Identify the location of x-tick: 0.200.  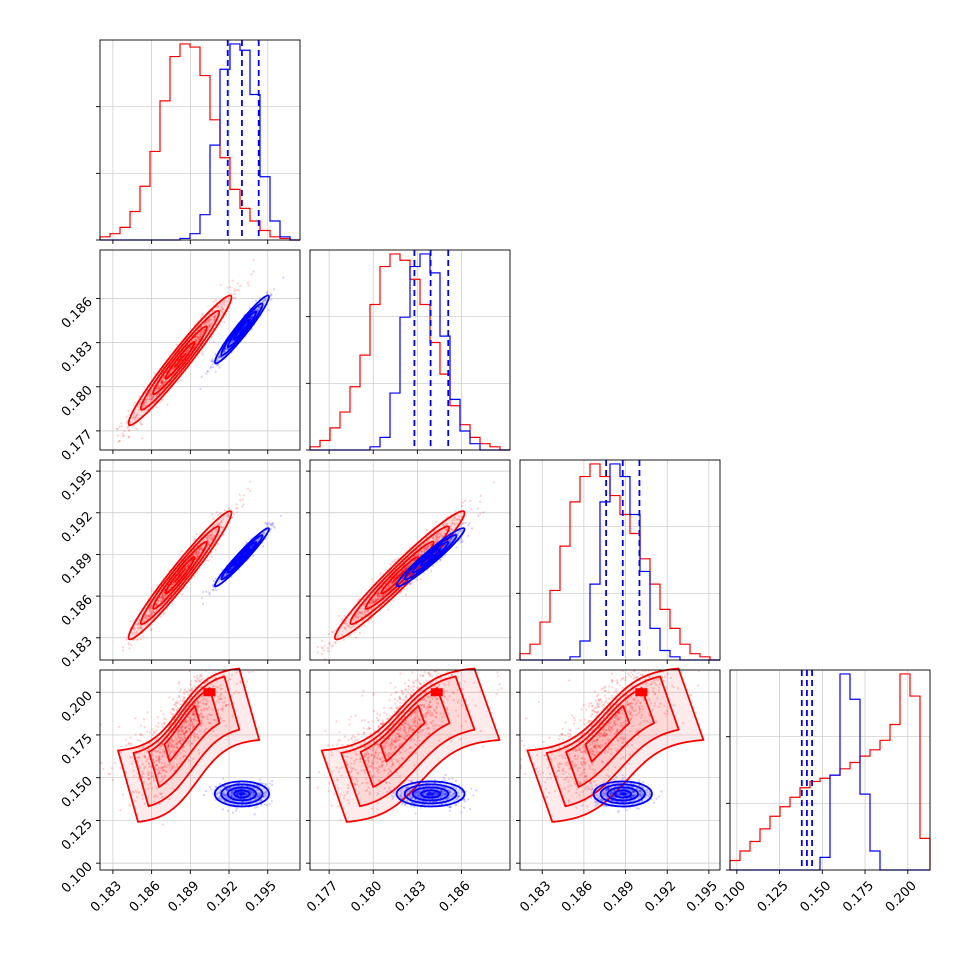
(901, 896).